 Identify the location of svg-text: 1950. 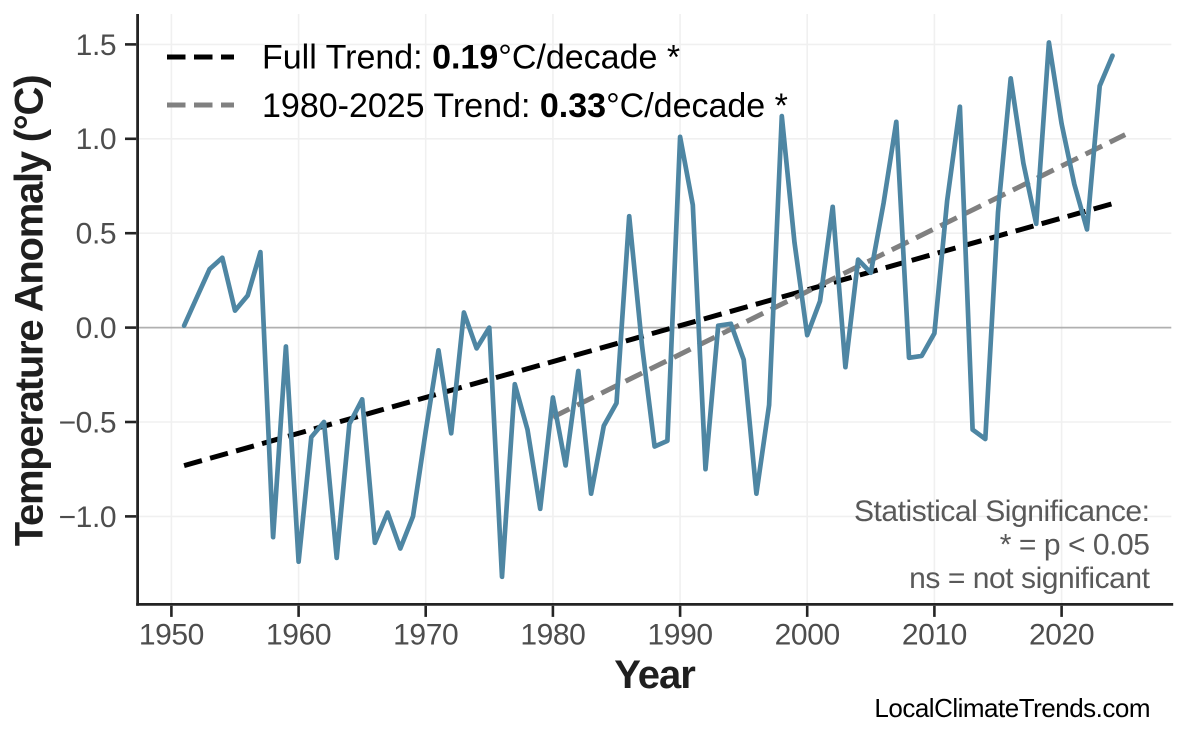
(171, 634).